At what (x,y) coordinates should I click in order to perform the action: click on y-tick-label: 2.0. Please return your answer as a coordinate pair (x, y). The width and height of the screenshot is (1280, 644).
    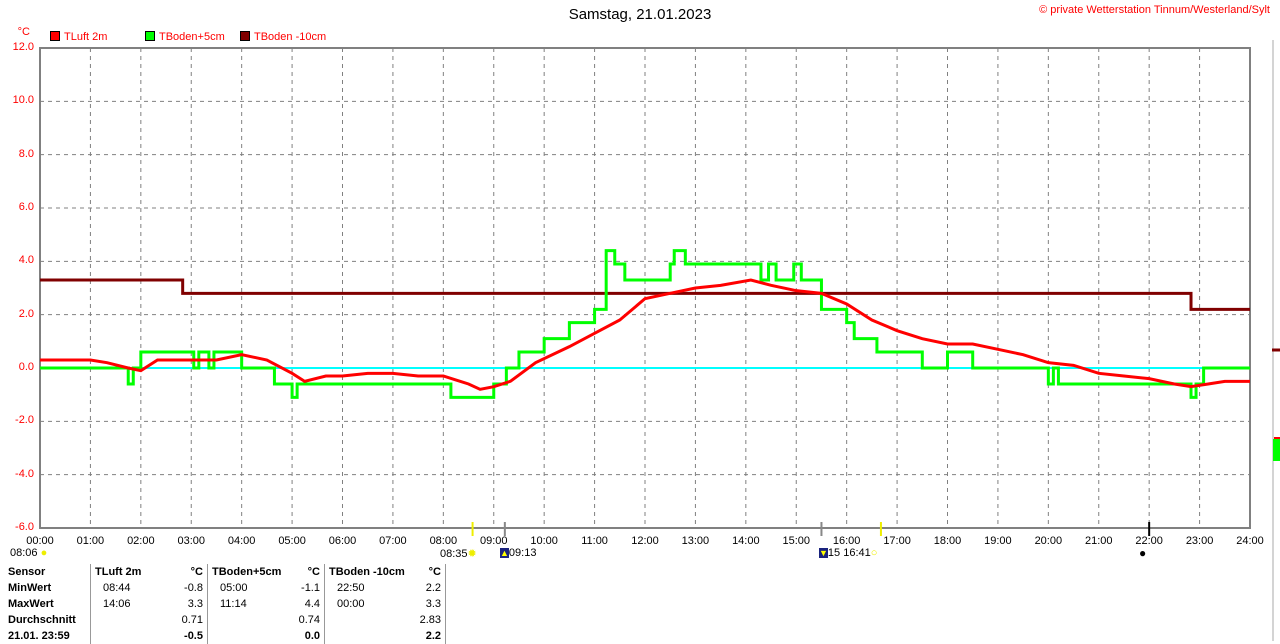
    Looking at the image, I should click on (26, 313).